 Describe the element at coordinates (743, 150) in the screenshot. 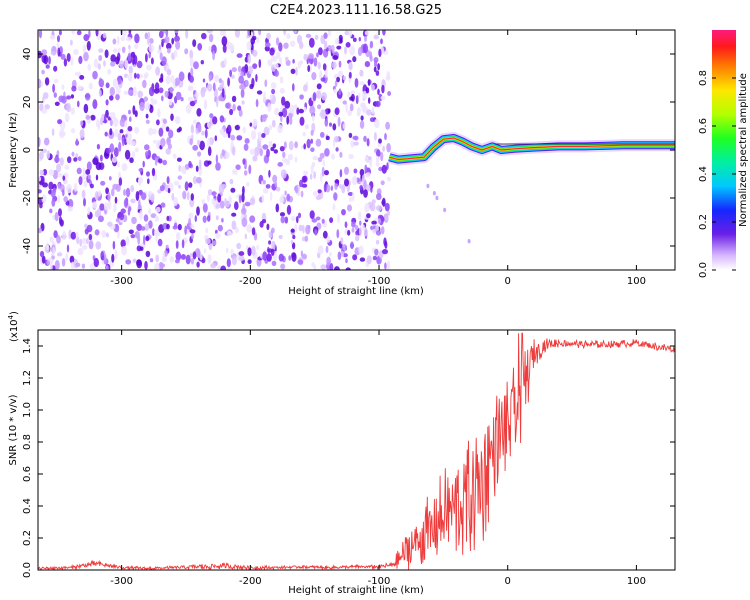

I see `colorbar-label: Normalized spectral amplitude` at that location.